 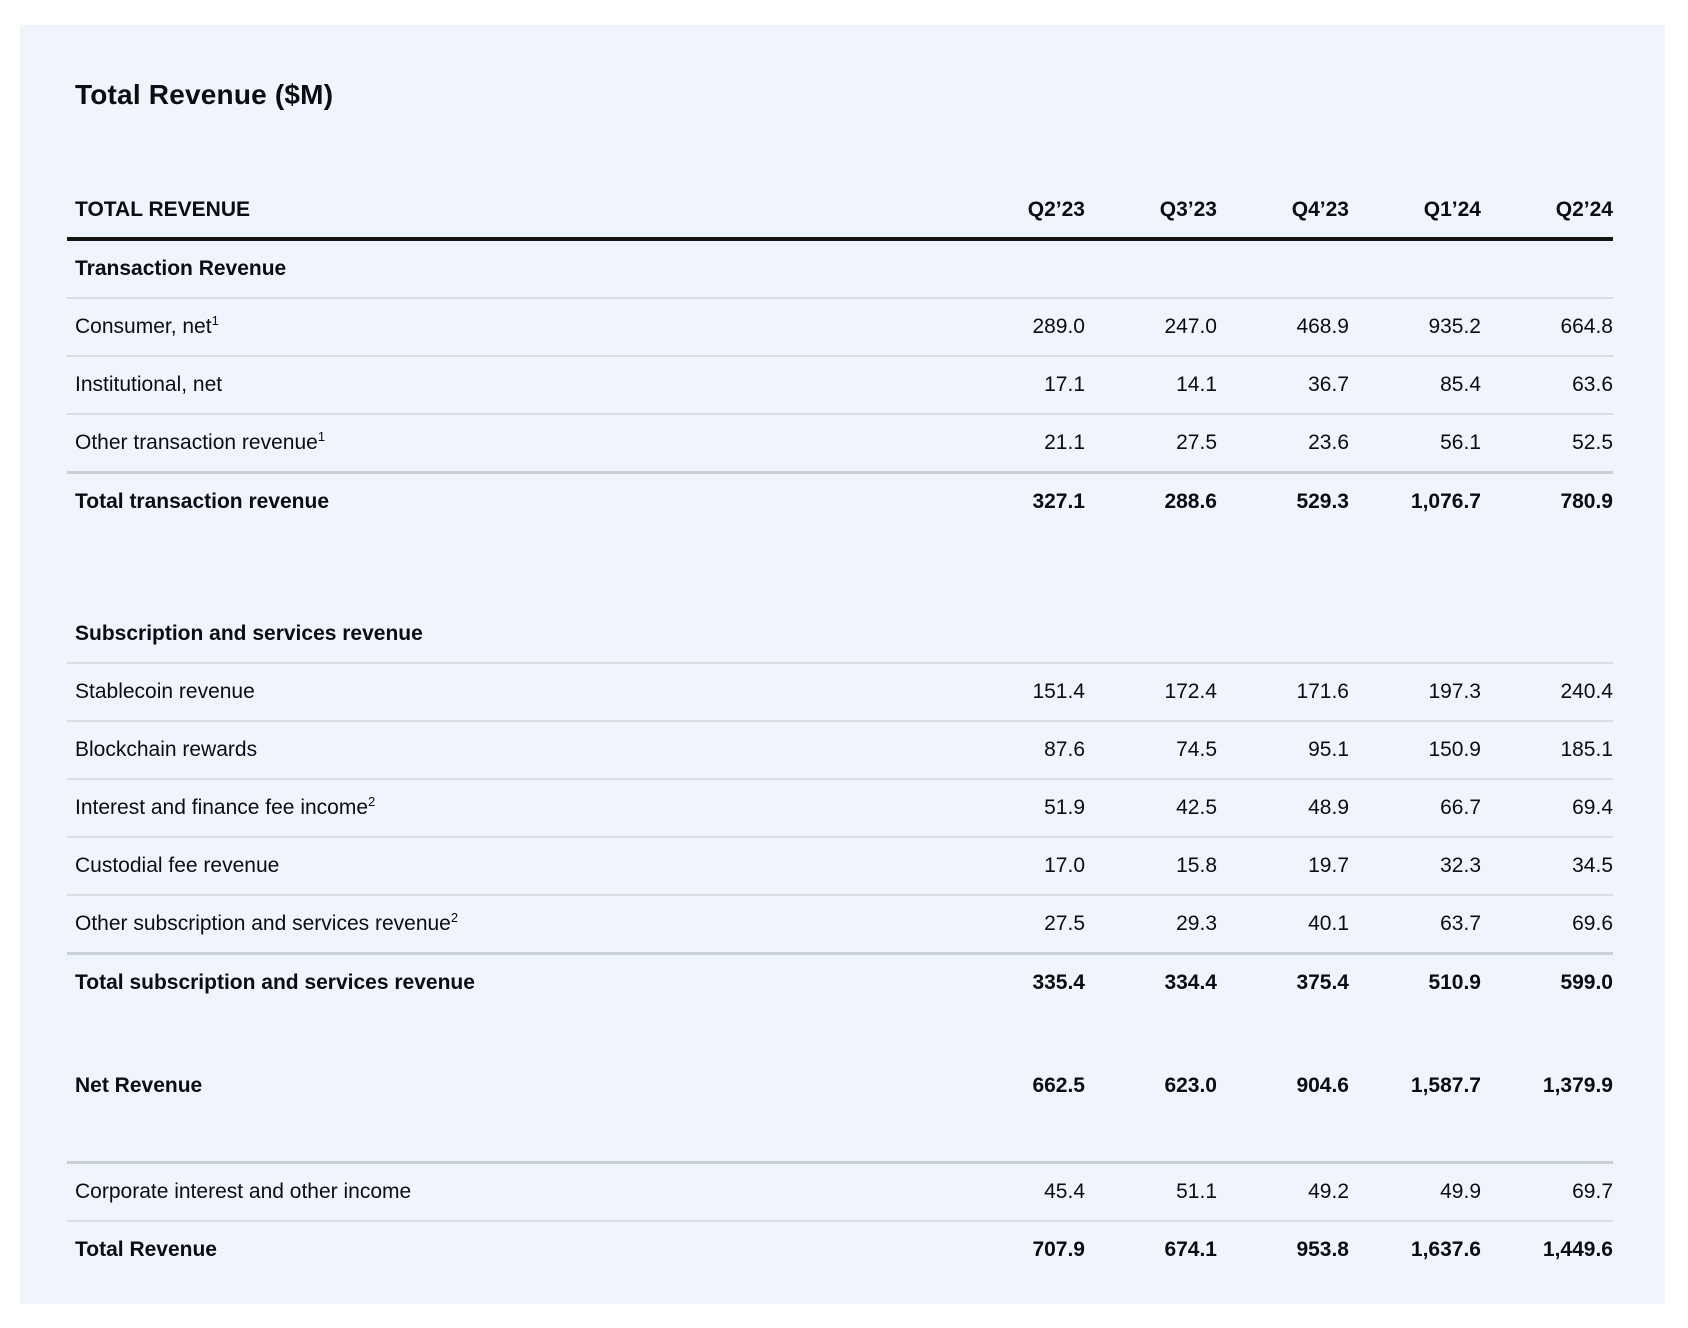 What do you see at coordinates (1019, 865) in the screenshot?
I see `value-cell: 17.0` at bounding box center [1019, 865].